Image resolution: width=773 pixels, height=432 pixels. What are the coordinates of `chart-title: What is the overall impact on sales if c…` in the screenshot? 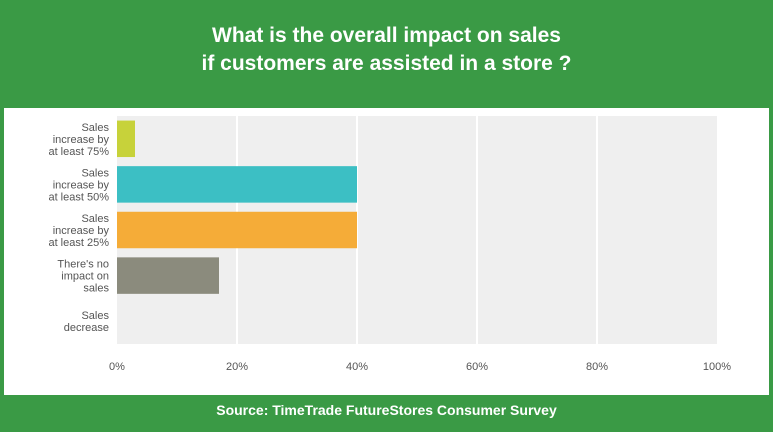 It's located at (386, 50).